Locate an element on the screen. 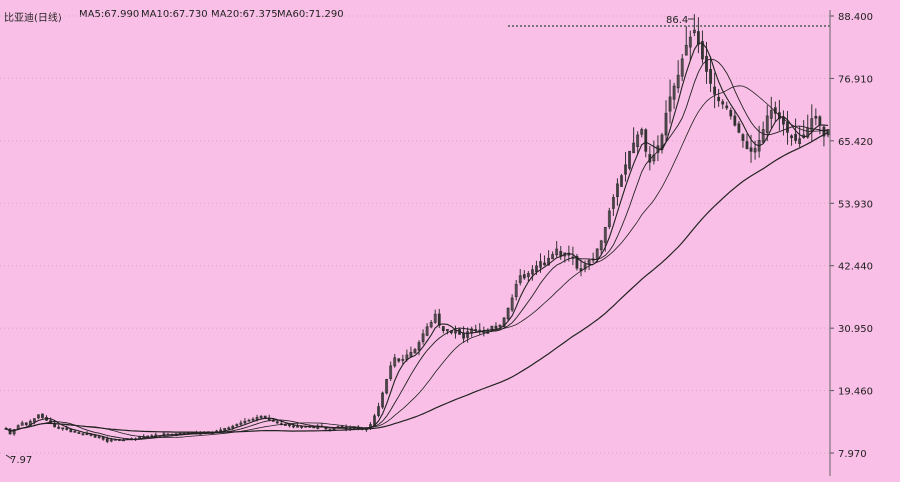 The image size is (900, 482). low-pointer is located at coordinates (9, 457).